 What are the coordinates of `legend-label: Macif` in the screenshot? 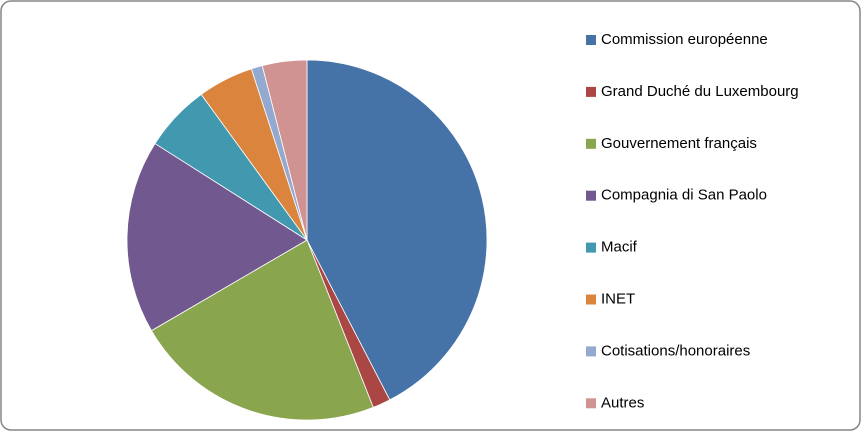 It's located at (619, 247).